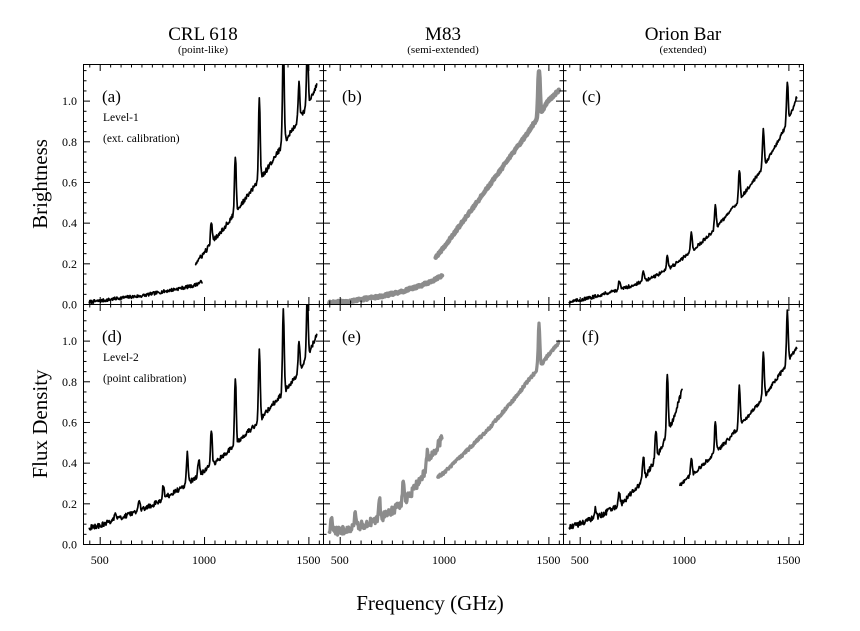  I want to click on column-subtitle-orion-bar: (extended), so click(682, 50).